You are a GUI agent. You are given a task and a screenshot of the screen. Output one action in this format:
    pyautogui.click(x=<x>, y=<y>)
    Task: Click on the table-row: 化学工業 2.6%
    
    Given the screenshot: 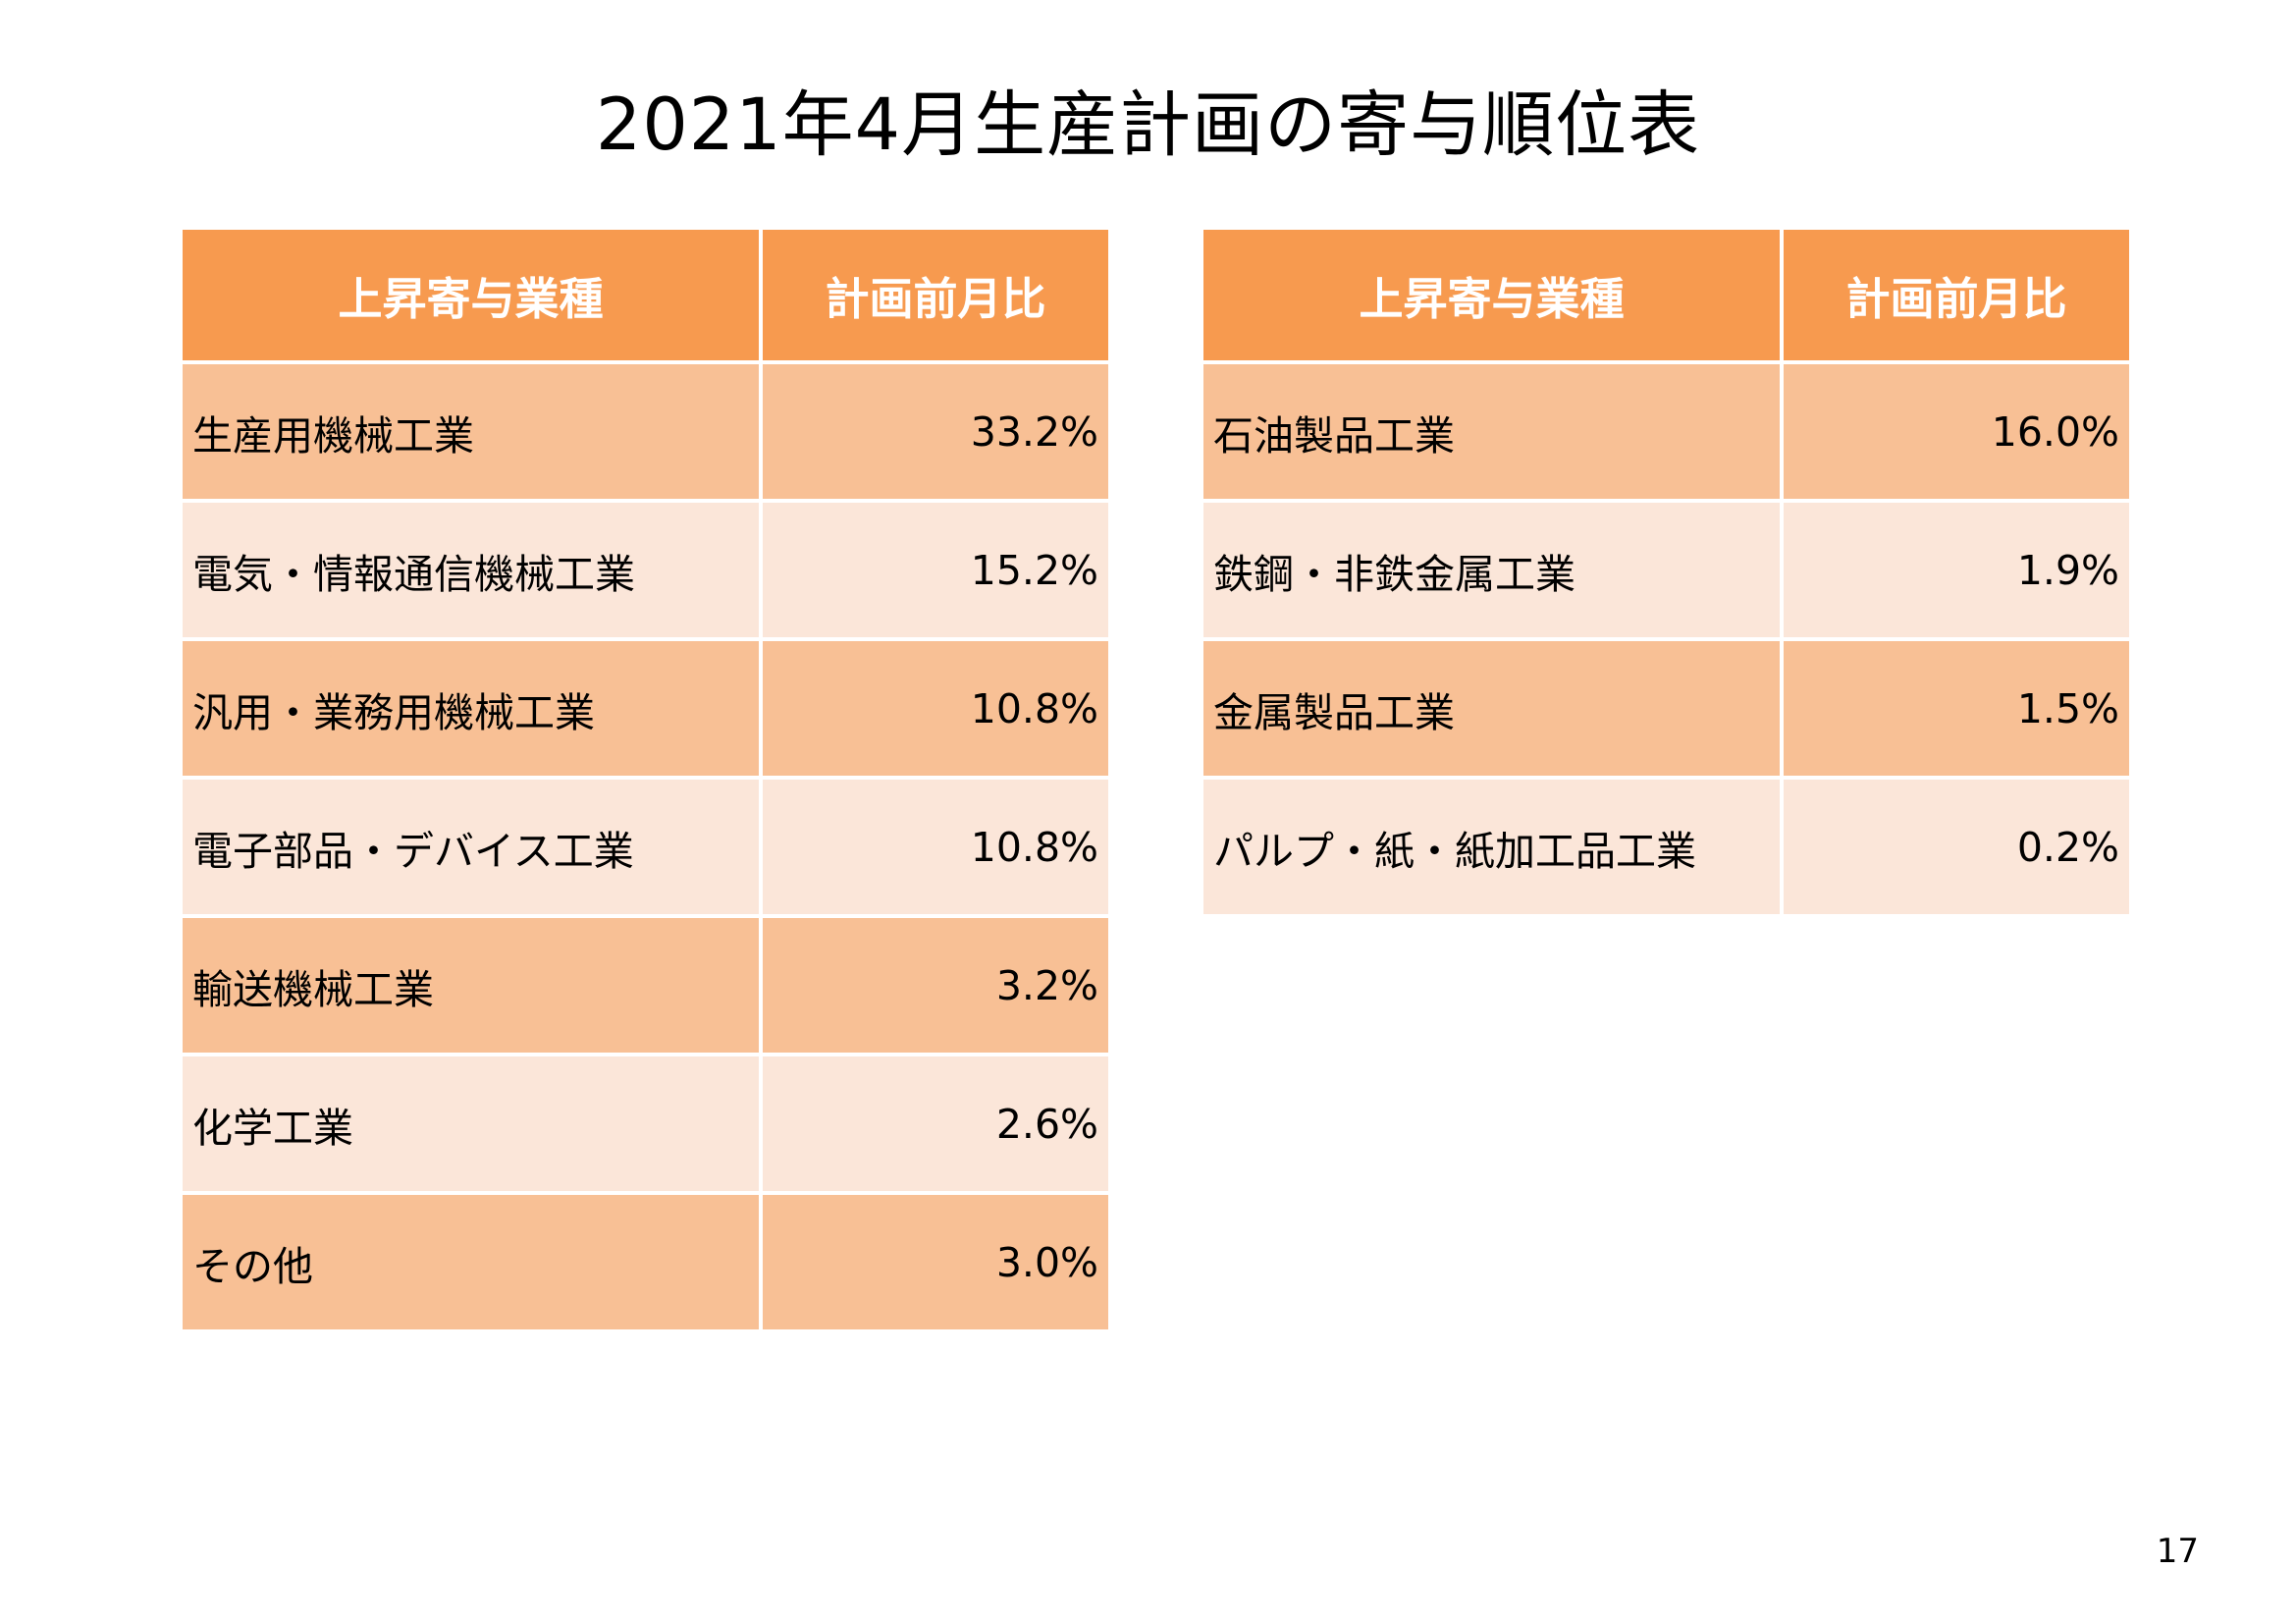 What is the action you would take?
    pyautogui.click(x=645, y=1123)
    